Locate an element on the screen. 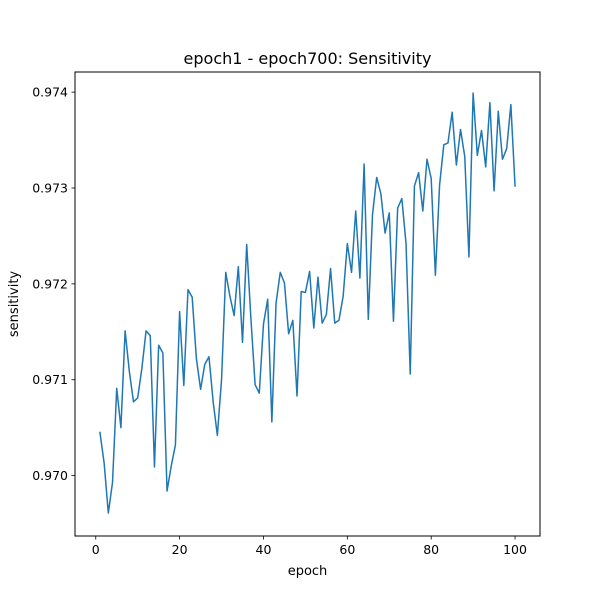  chart-title: epoch1 - epoch700: Sensitivity is located at coordinates (308, 58).